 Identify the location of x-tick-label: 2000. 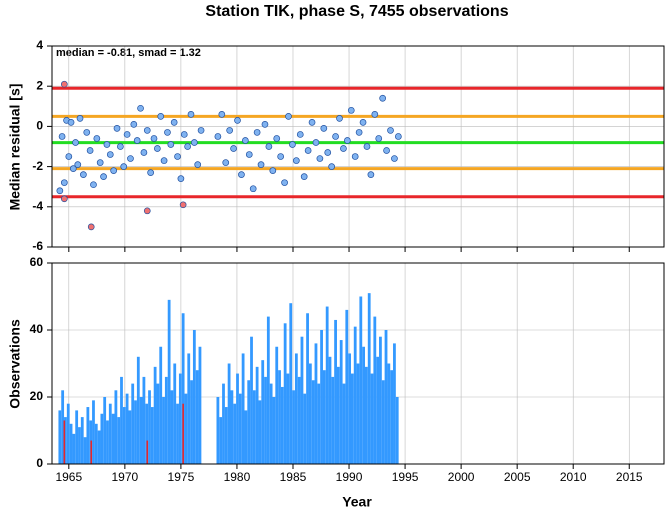
(461, 477).